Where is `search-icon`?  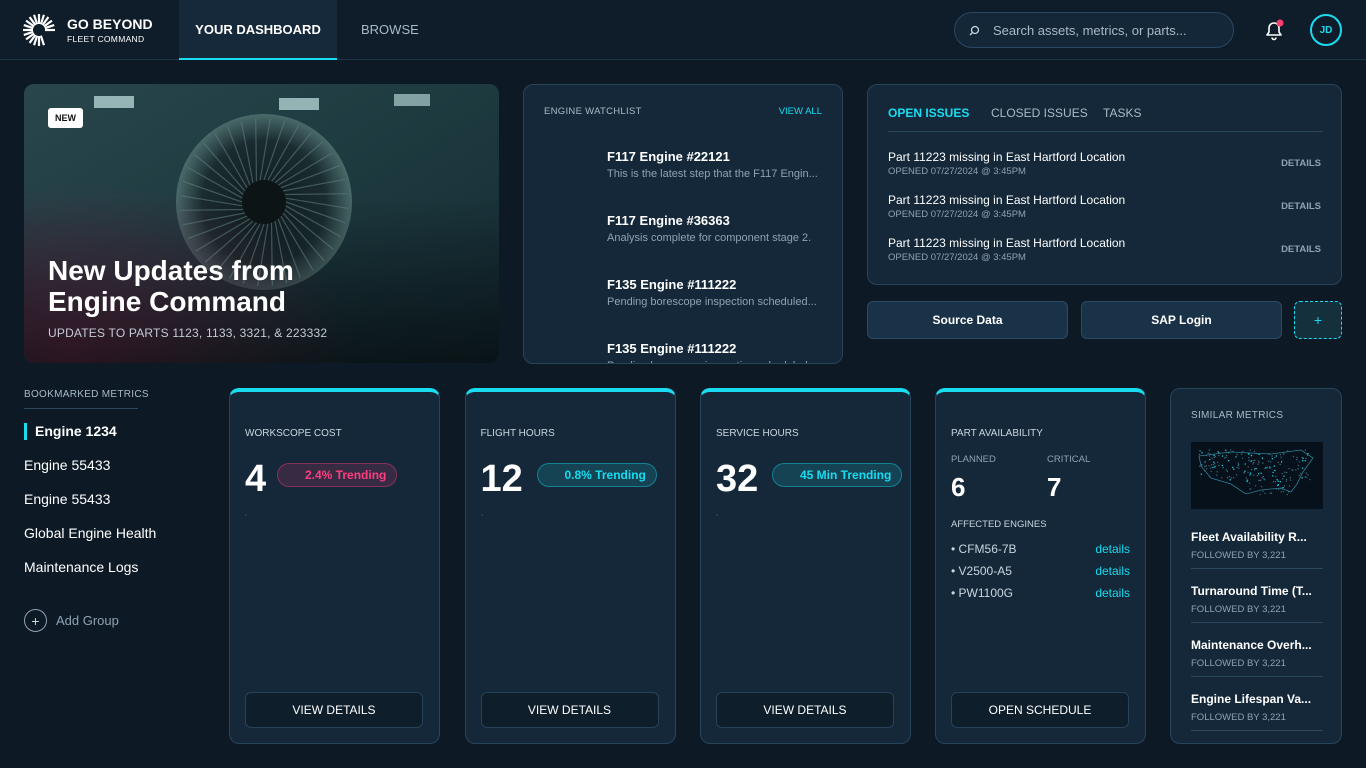 search-icon is located at coordinates (974, 30).